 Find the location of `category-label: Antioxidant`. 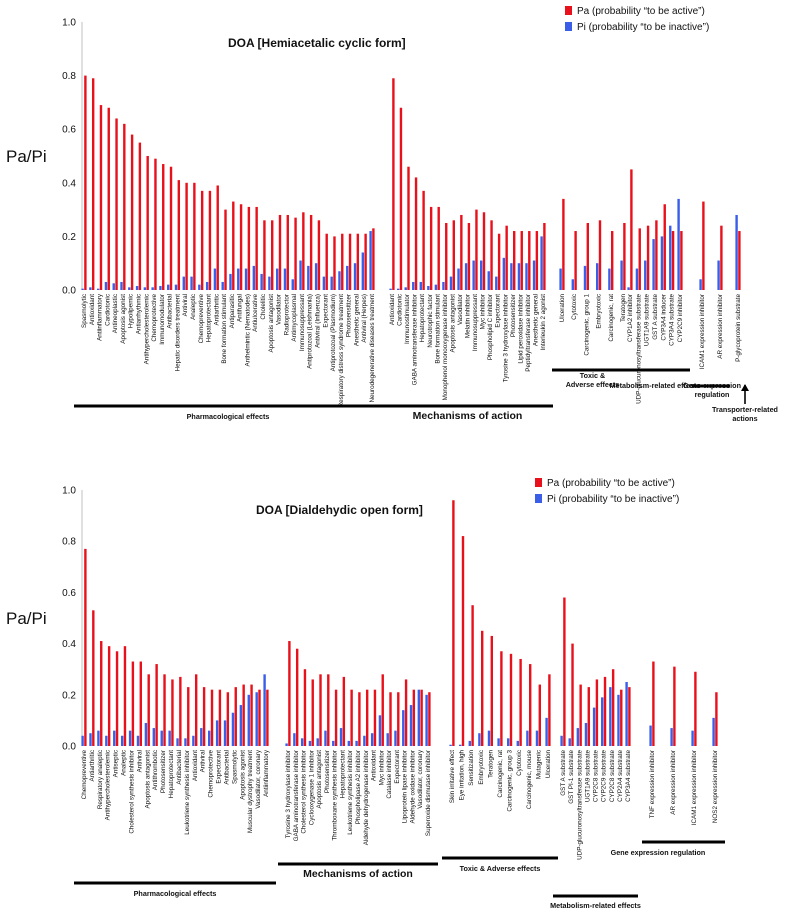

category-label: Antioxidant is located at coordinates (392, 309).